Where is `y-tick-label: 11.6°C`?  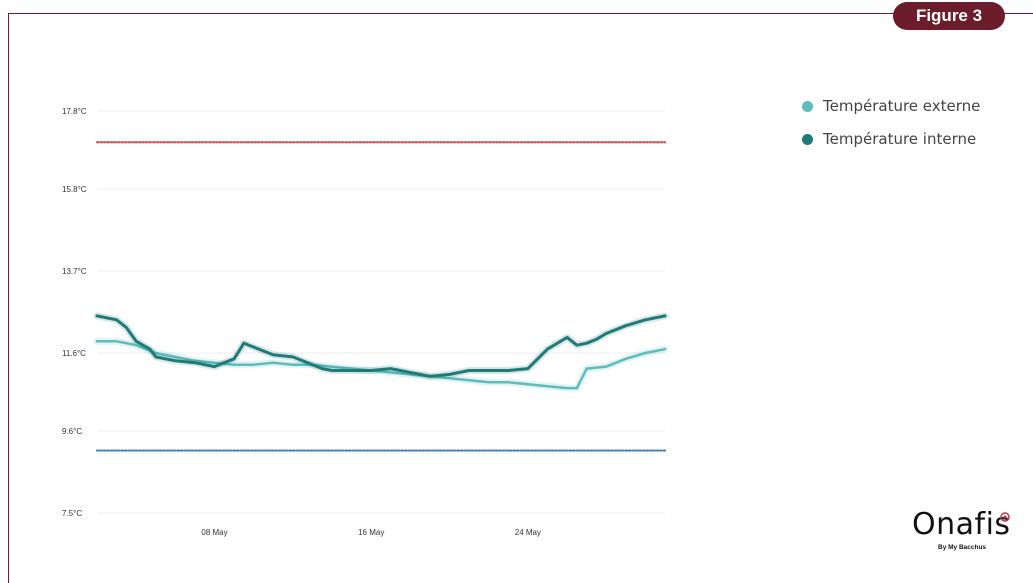
y-tick-label: 11.6°C is located at coordinates (74, 353).